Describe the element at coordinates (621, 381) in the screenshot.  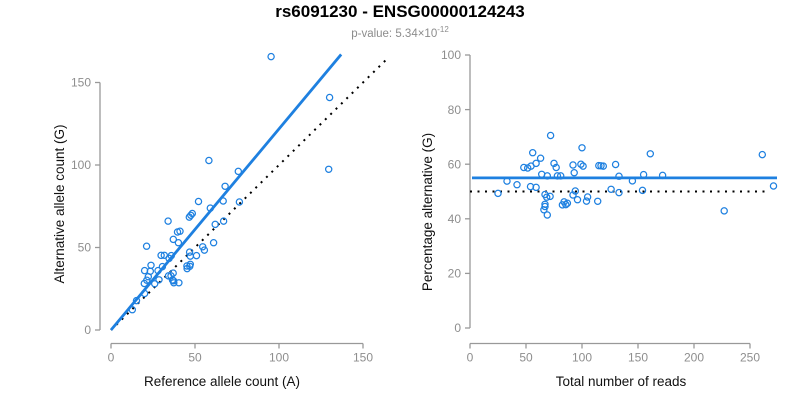
I see `x-axis-label: Total number of reads` at that location.